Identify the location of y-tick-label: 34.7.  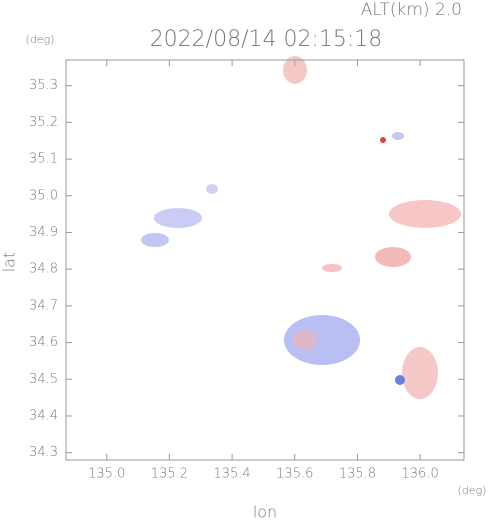
(43, 305).